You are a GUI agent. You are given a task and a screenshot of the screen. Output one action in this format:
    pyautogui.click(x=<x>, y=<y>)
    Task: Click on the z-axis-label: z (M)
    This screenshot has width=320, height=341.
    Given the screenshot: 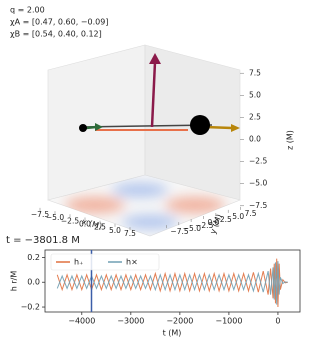 What is the action you would take?
    pyautogui.click(x=290, y=140)
    